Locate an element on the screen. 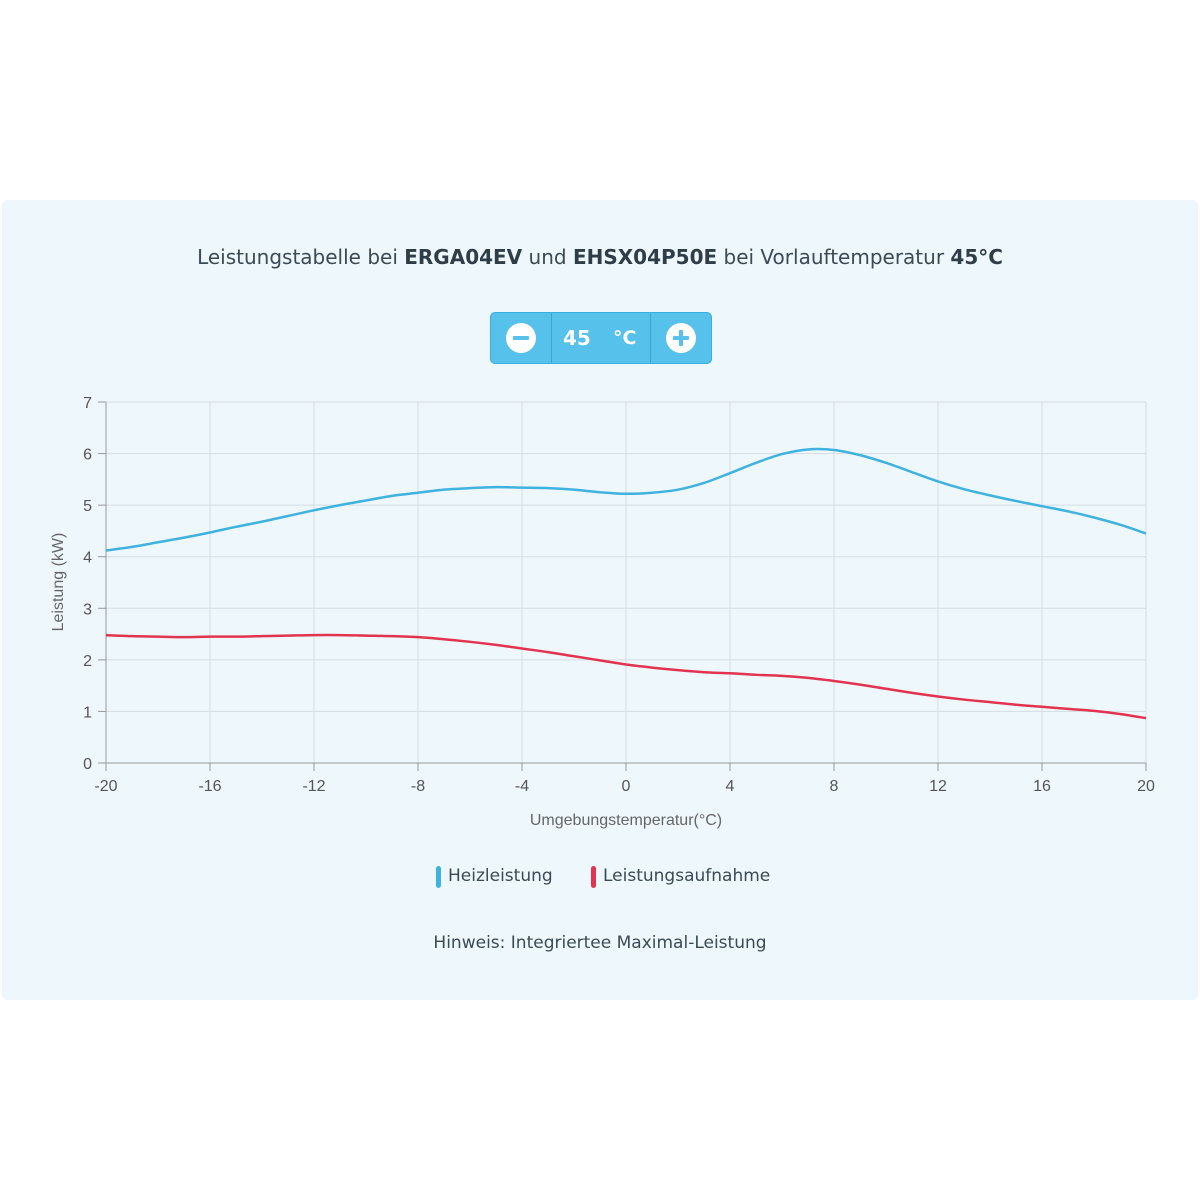  plus-circle-icon is located at coordinates (681, 338).